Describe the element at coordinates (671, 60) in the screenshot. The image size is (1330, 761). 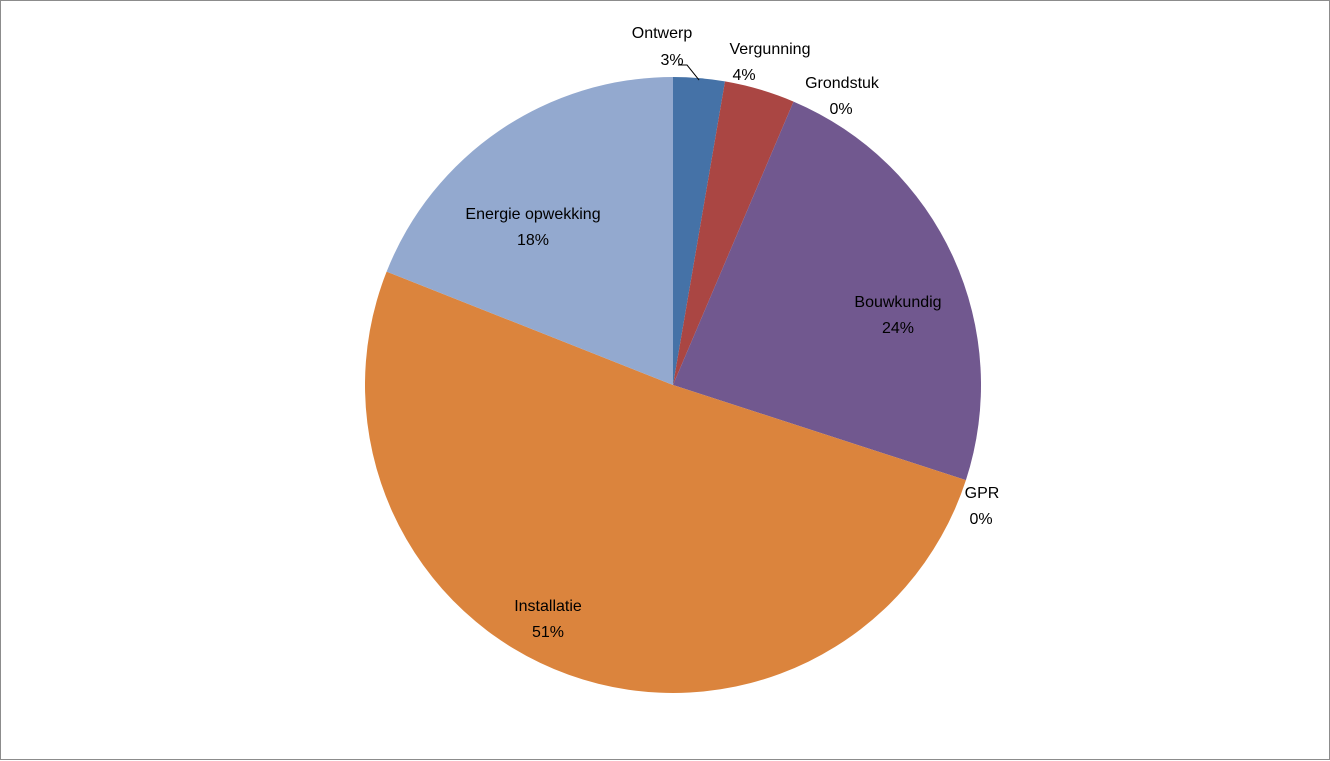
I see `pct-ontwerp: 3%` at that location.